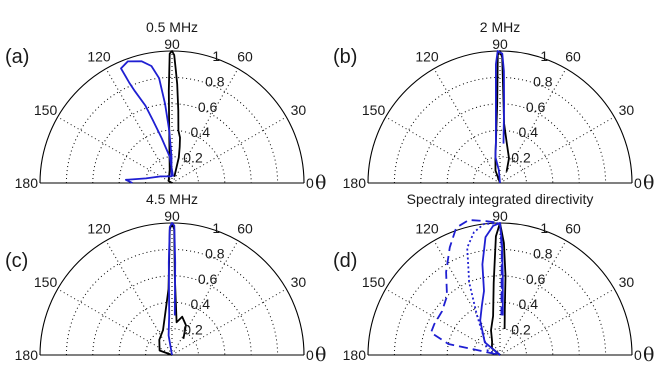  What do you see at coordinates (500, 199) in the screenshot?
I see `panel-title: Spectraly integrated directivity` at bounding box center [500, 199].